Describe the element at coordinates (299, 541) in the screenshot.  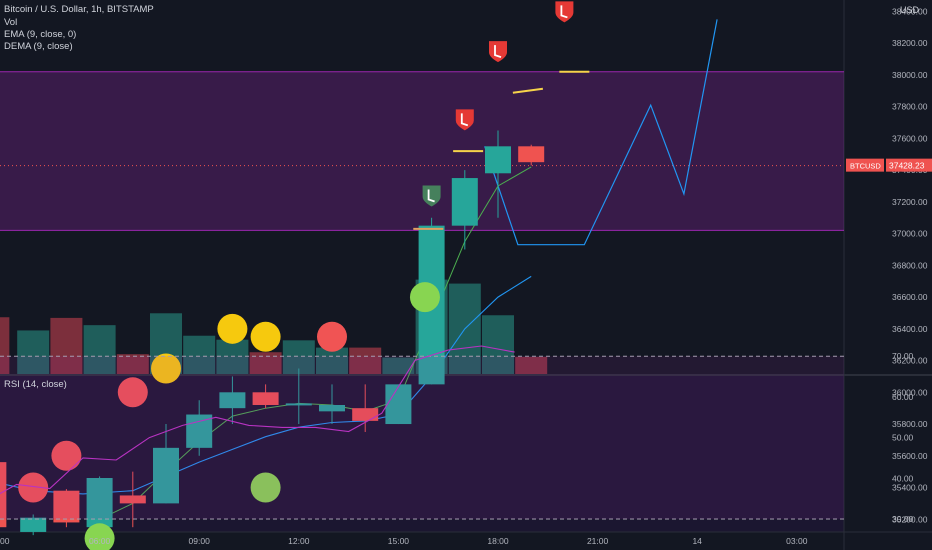
I see `time-tick-label: 12:00` at that location.